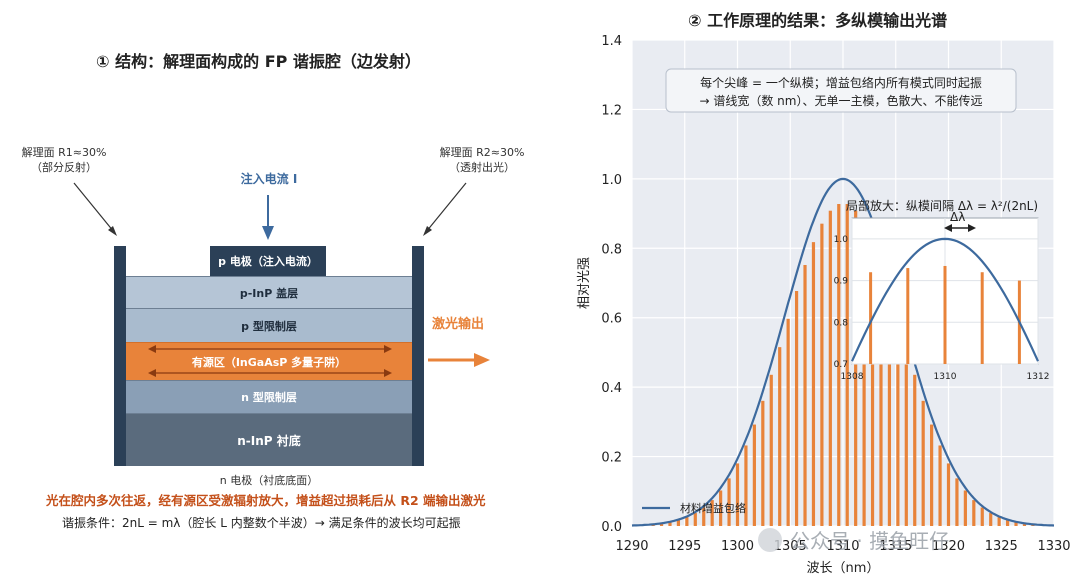 The image size is (1080, 584). What do you see at coordinates (841, 282) in the screenshot?
I see `inset-y-tick-label: 0.9` at bounding box center [841, 282].